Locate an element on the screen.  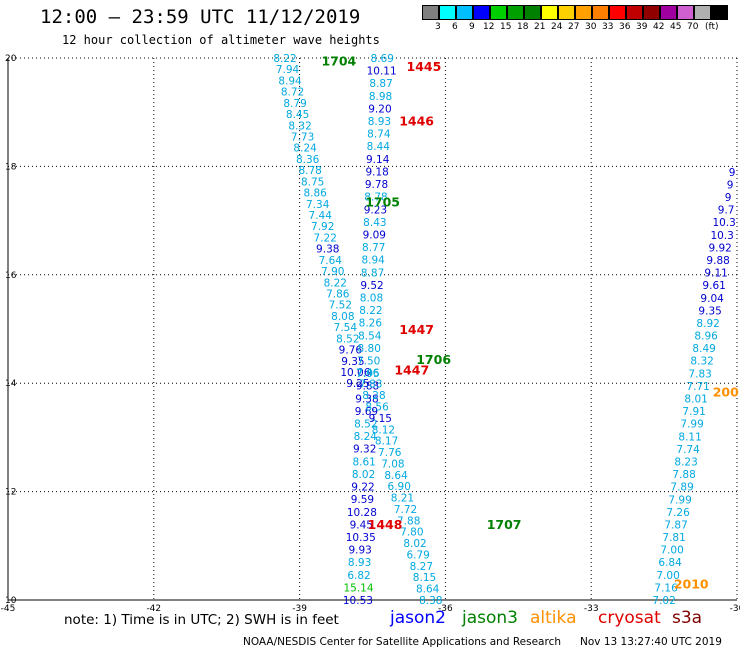
color-scale-label: 27 is located at coordinates (574, 27).